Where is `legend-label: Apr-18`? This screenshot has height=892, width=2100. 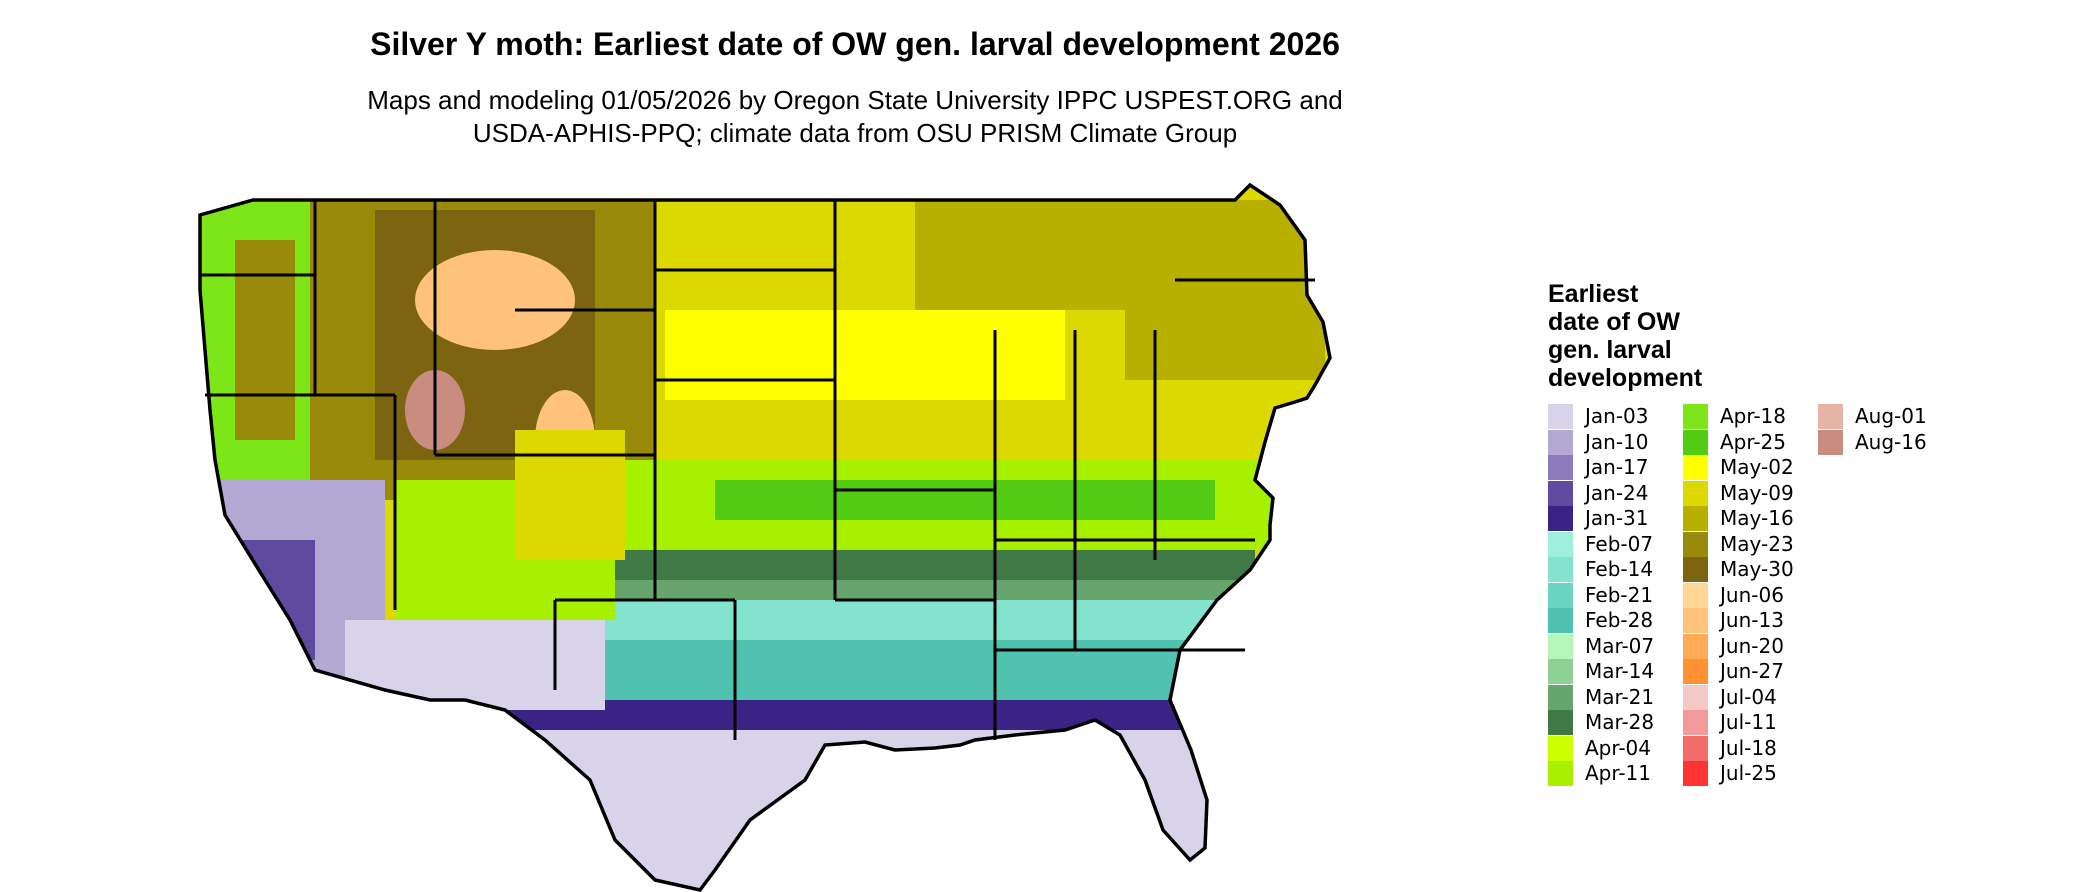
legend-label: Apr-18 is located at coordinates (1753, 416).